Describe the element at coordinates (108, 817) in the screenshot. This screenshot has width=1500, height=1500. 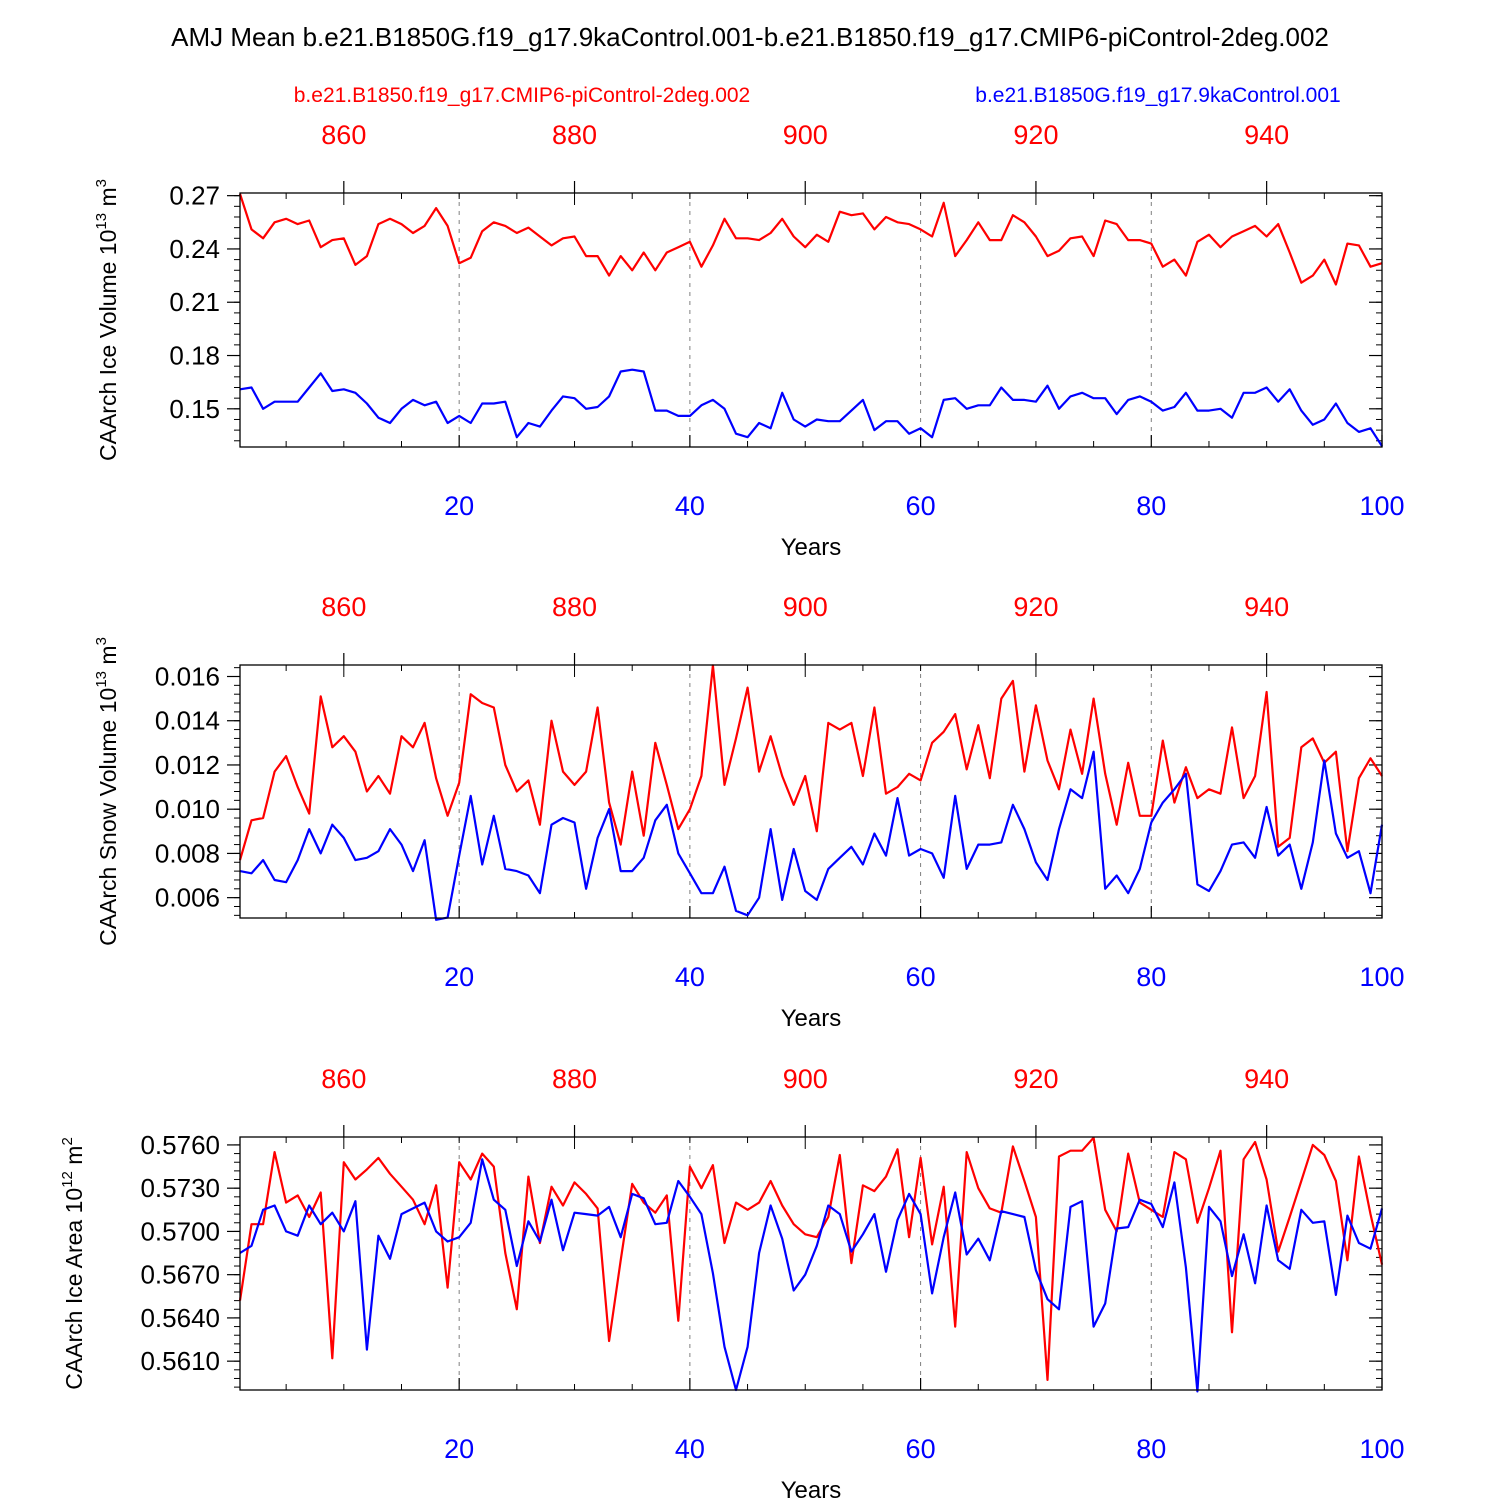
I see `y-axis-label-part: CAArch Snow Volume 10` at that location.